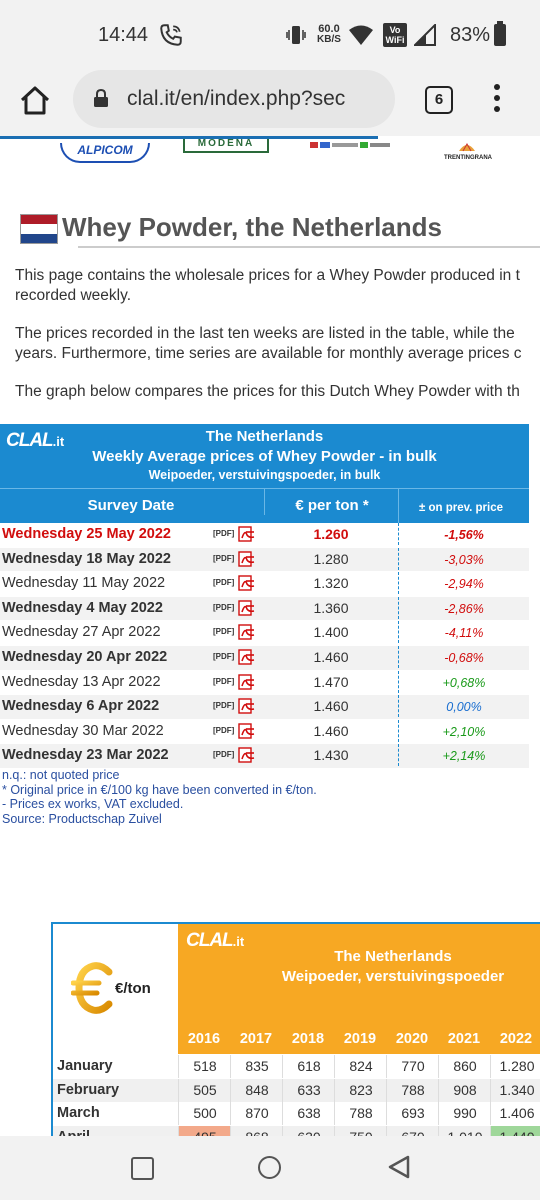 The height and width of the screenshot is (1200, 540). I want to click on status-time: 14:44, so click(123, 35).